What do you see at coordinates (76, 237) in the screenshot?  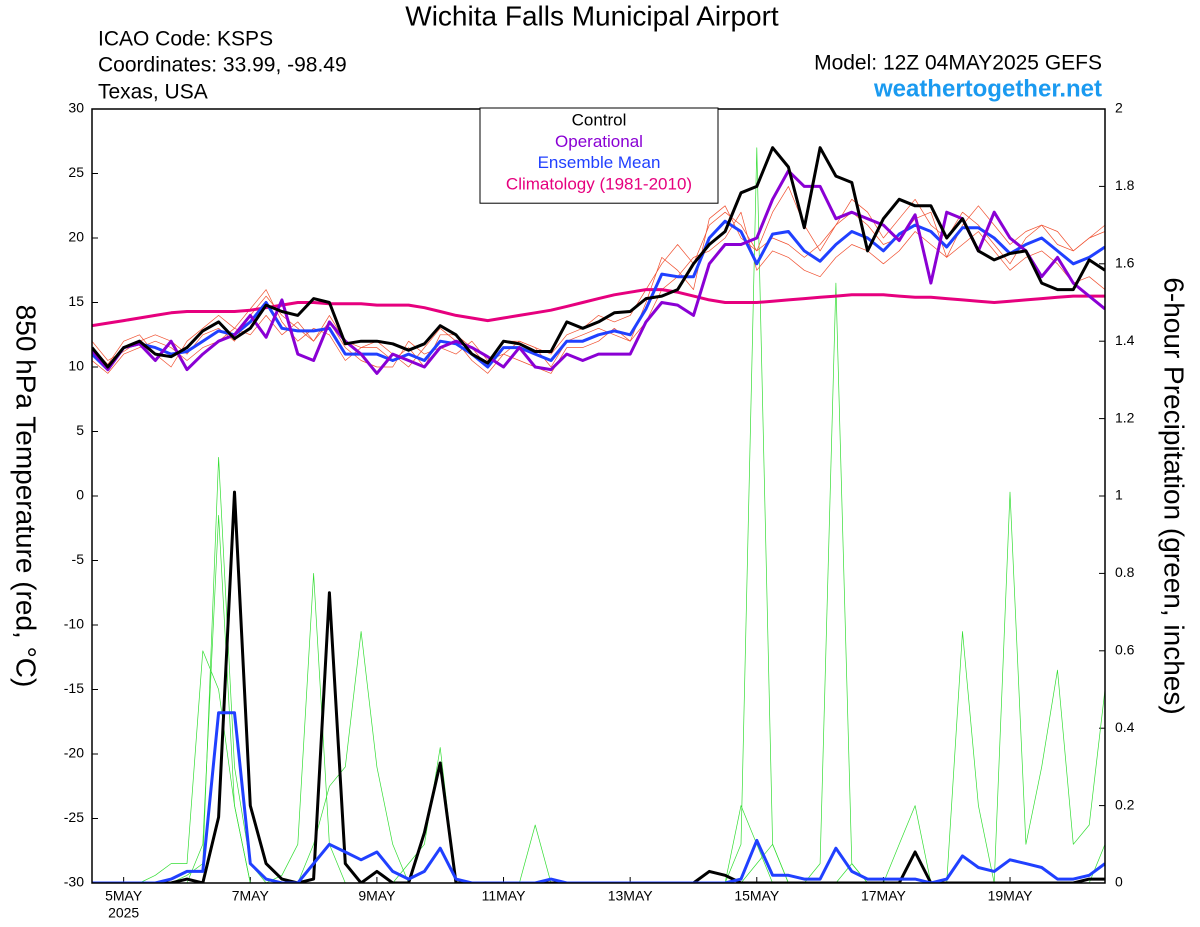 I see `y-tick-label: 20` at bounding box center [76, 237].